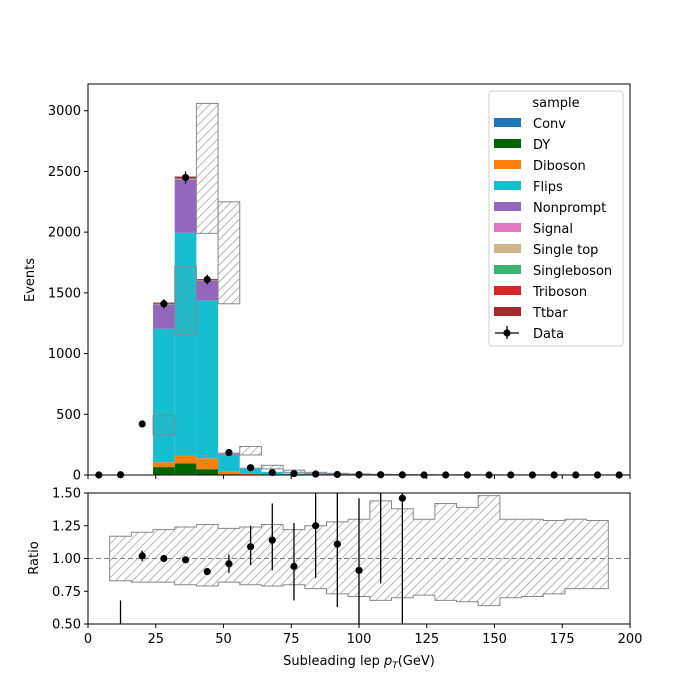  What do you see at coordinates (64, 293) in the screenshot?
I see `y-tick-label: 1500` at bounding box center [64, 293].